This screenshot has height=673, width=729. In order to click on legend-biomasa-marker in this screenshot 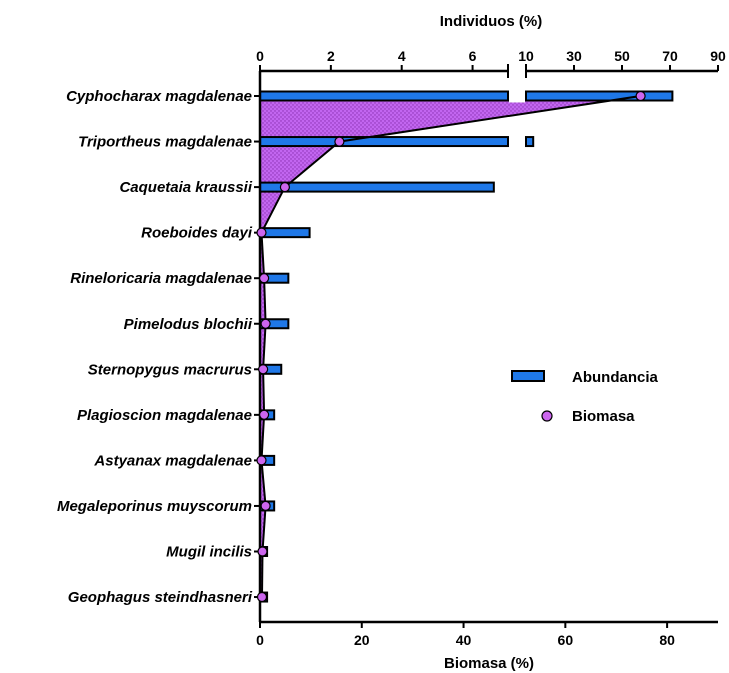, I will do `click(547, 416)`.